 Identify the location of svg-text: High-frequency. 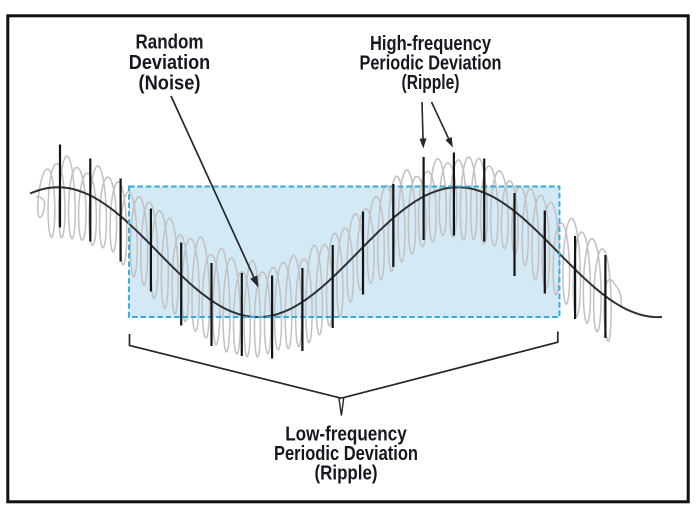
(431, 44).